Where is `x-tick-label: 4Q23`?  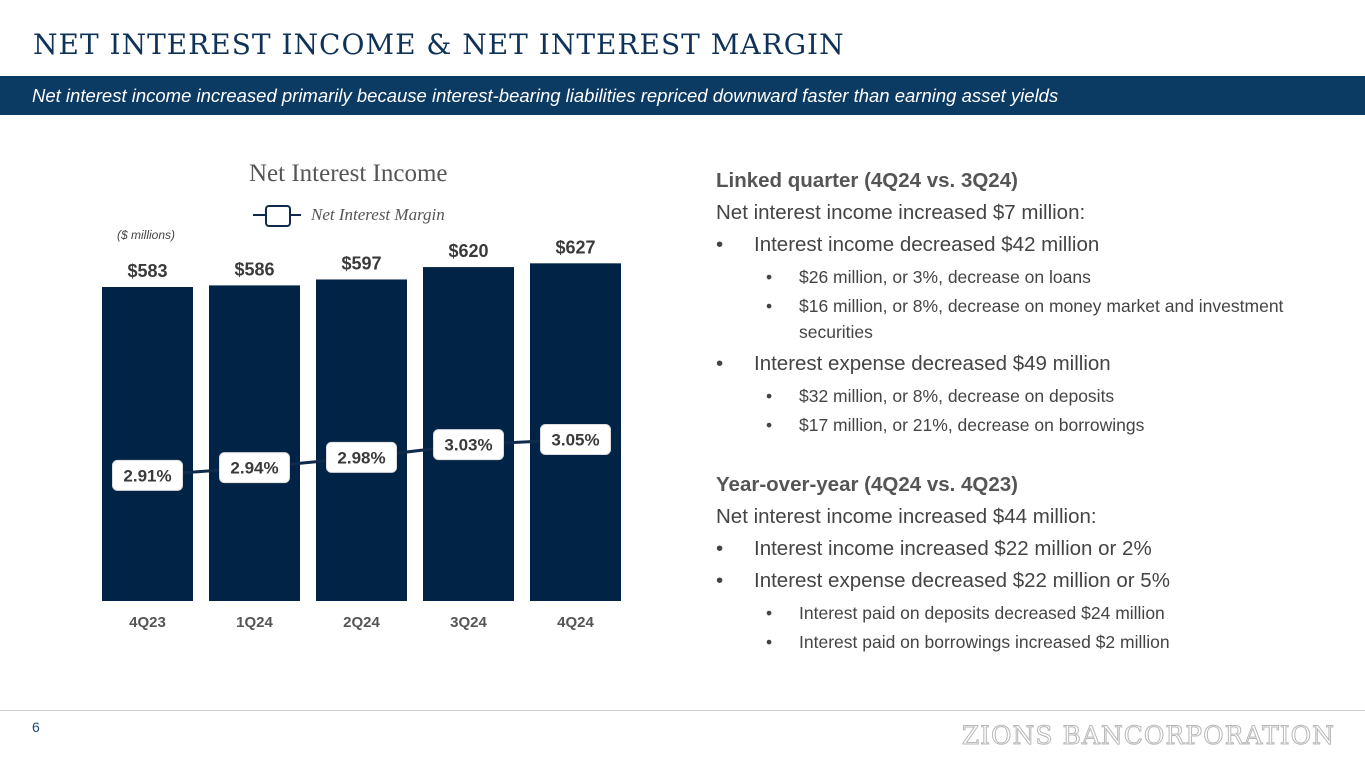
x-tick-label: 4Q23 is located at coordinates (147, 622).